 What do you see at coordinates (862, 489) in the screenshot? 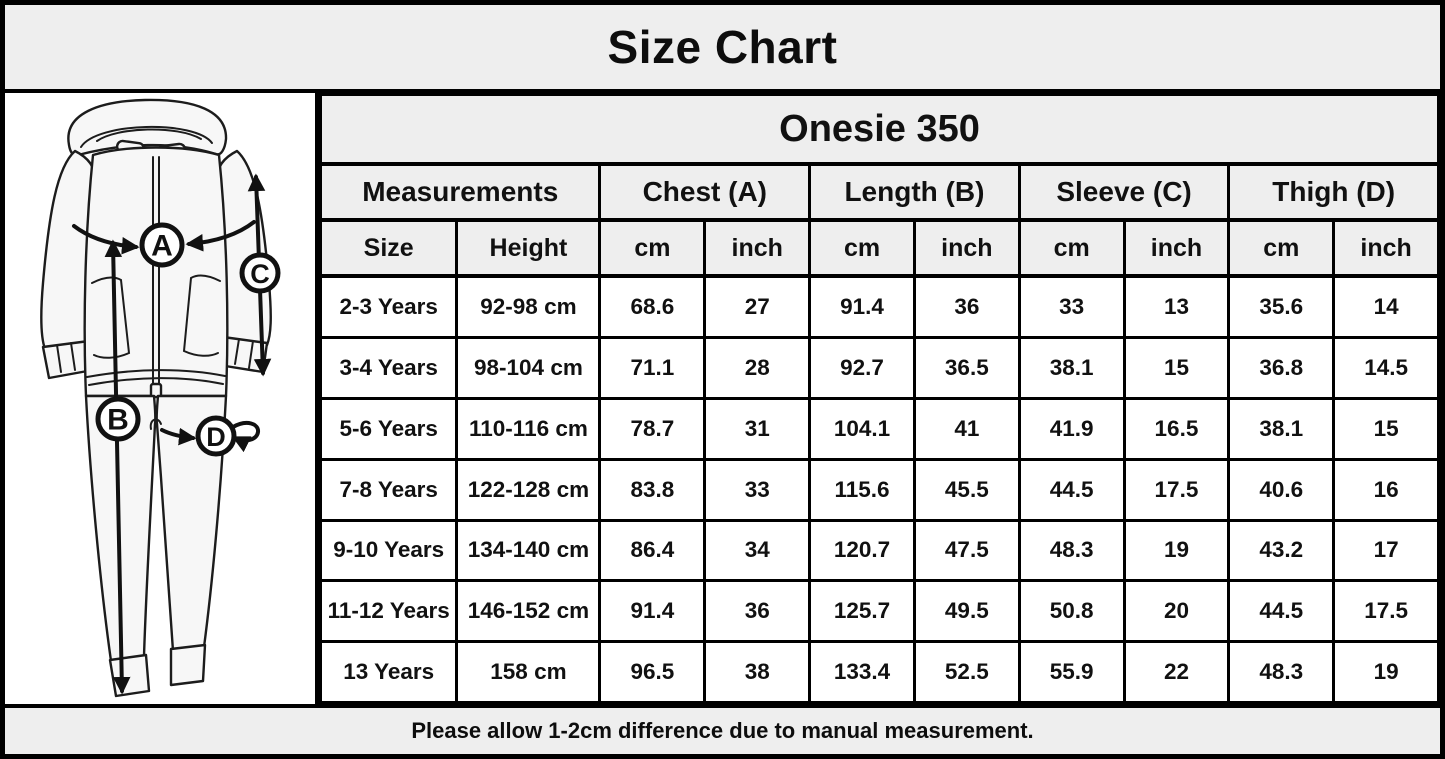
I see `value-cell: 115.6` at bounding box center [862, 489].